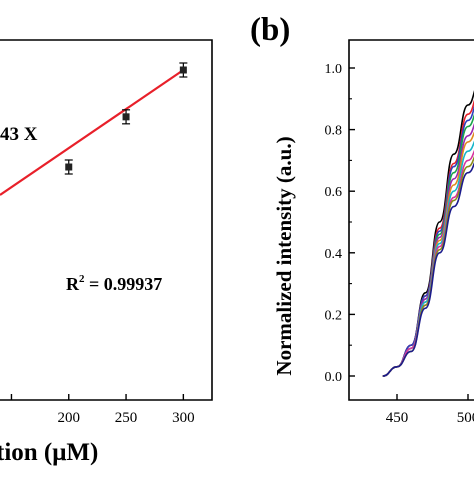 The width and height of the screenshot is (474, 479). I want to click on y-tick-label: 0.6, so click(334, 192).